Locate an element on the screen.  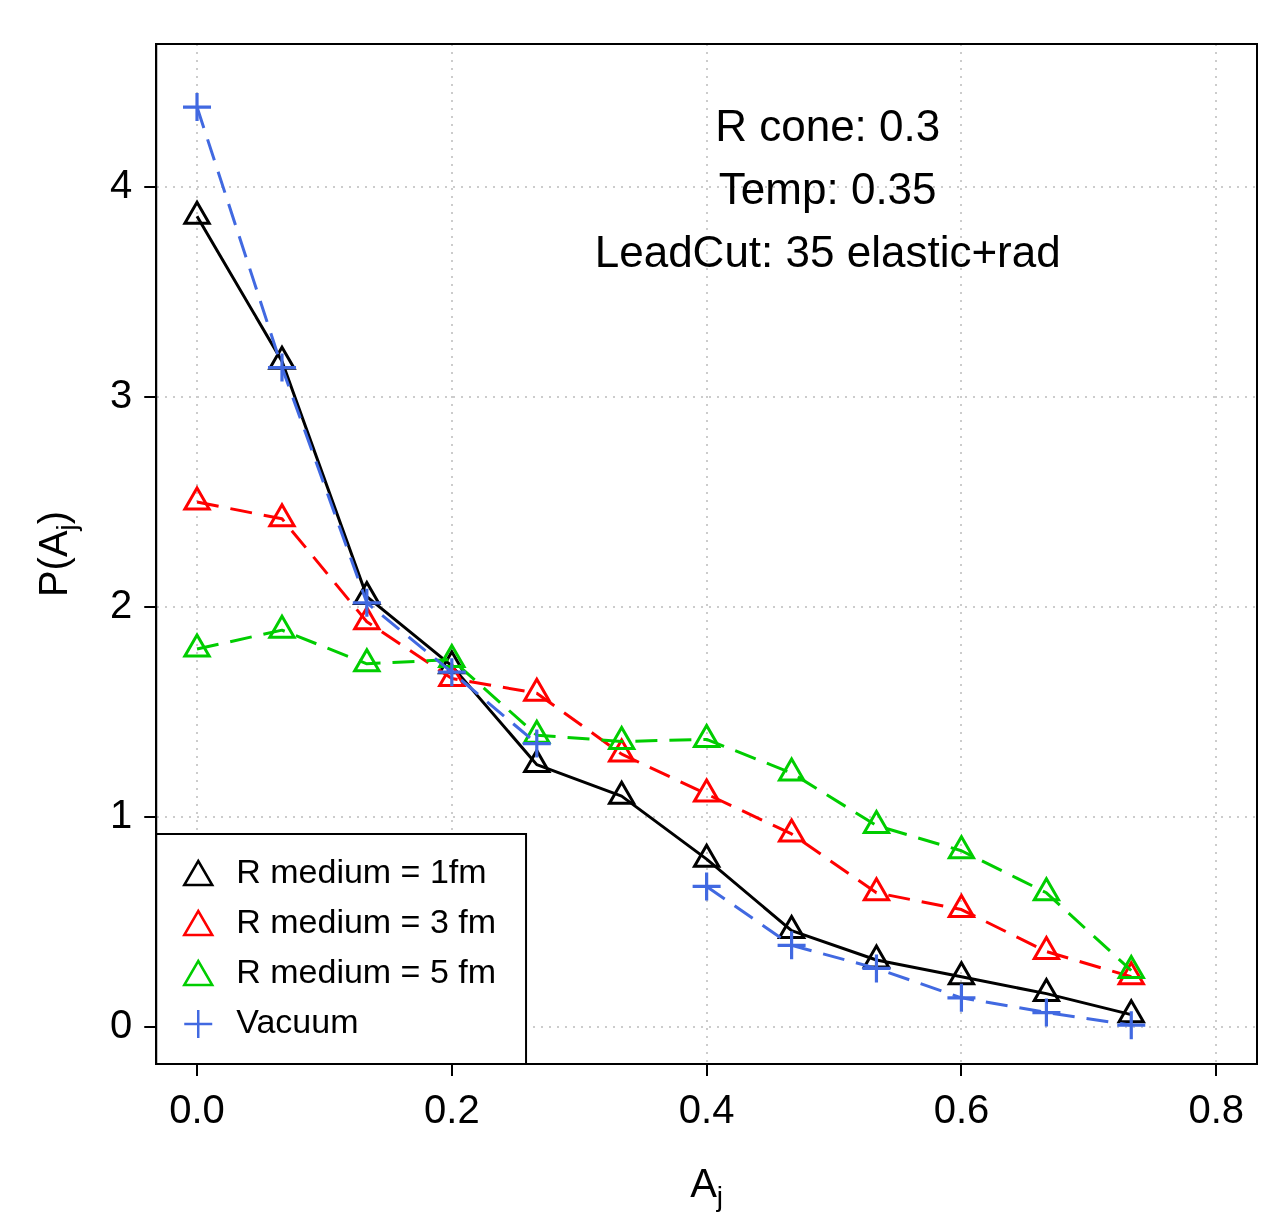
x-tick-label: 0.8 is located at coordinates (1216, 1109).